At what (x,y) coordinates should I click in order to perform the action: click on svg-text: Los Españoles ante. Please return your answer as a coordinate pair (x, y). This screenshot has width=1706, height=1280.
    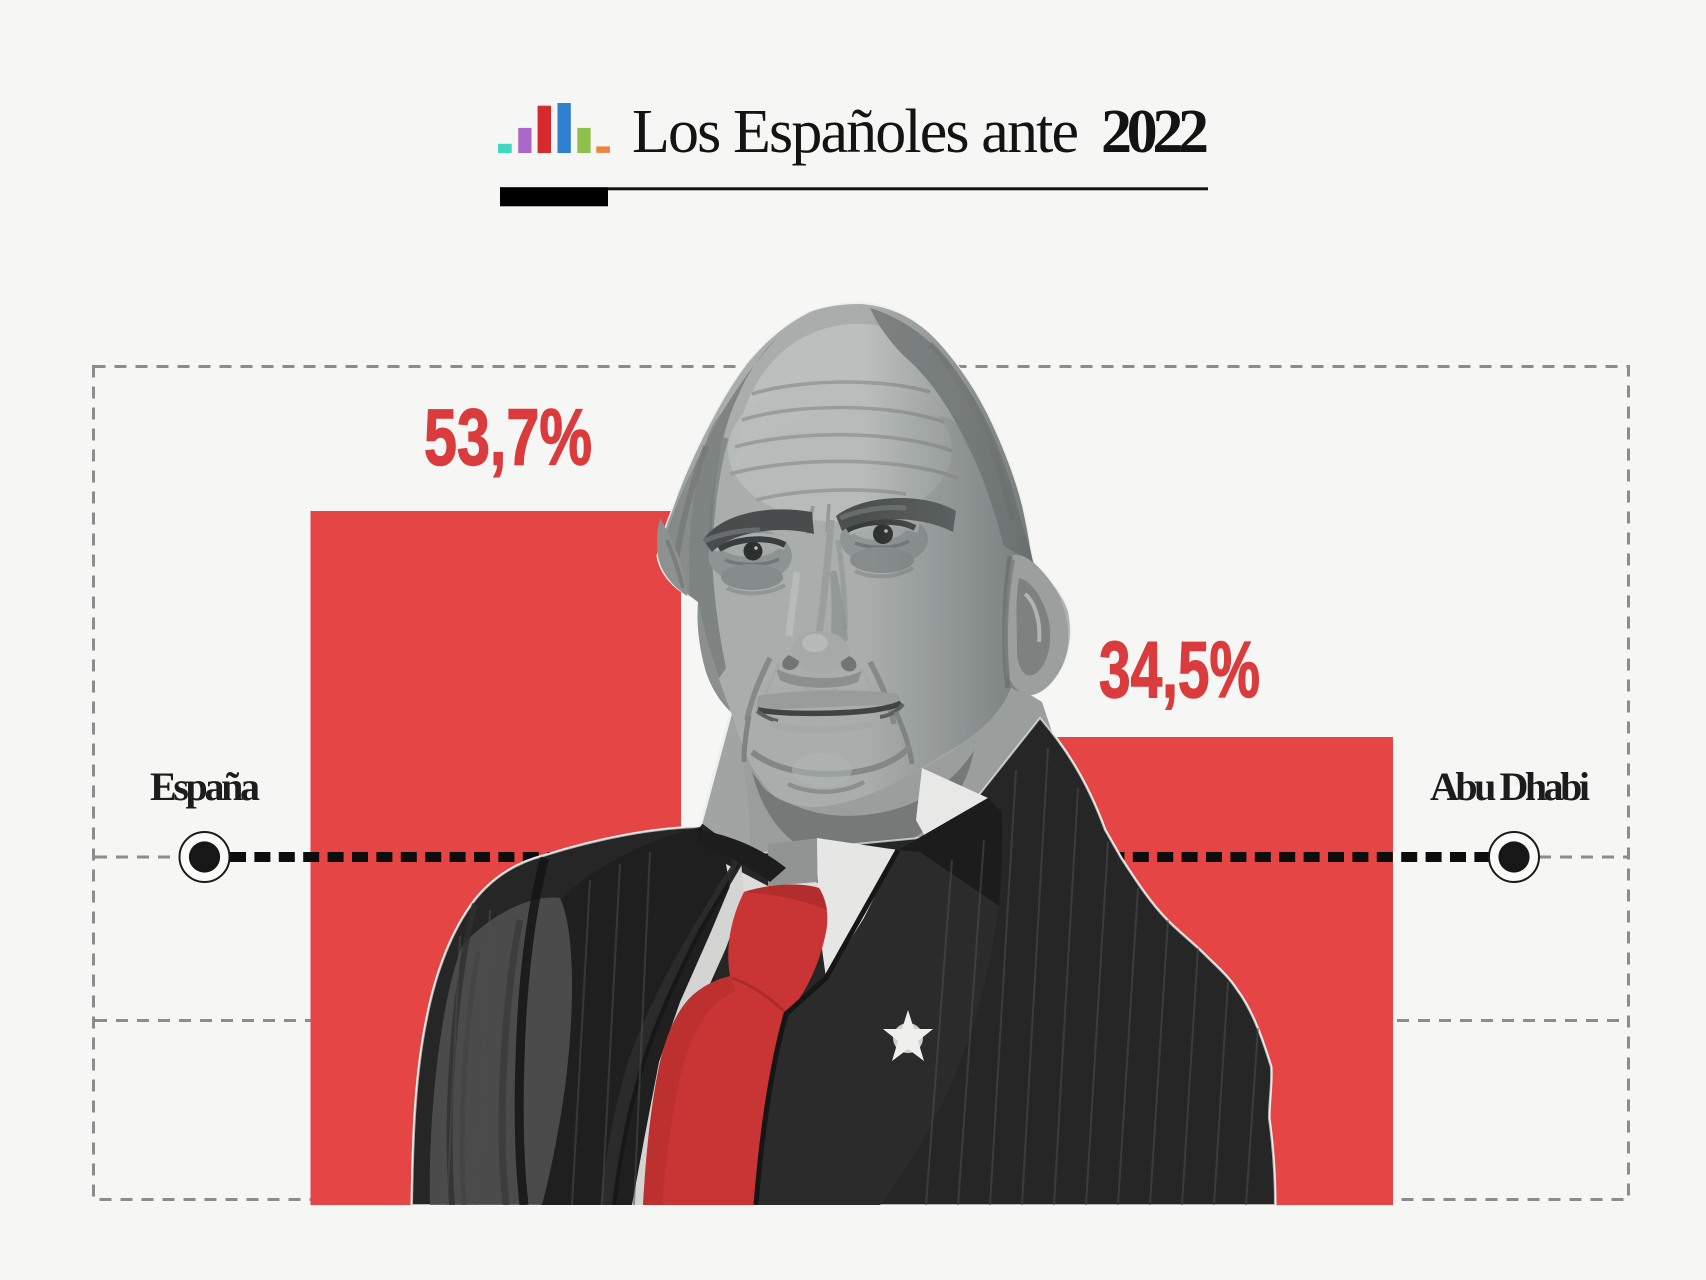
    Looking at the image, I should click on (855, 132).